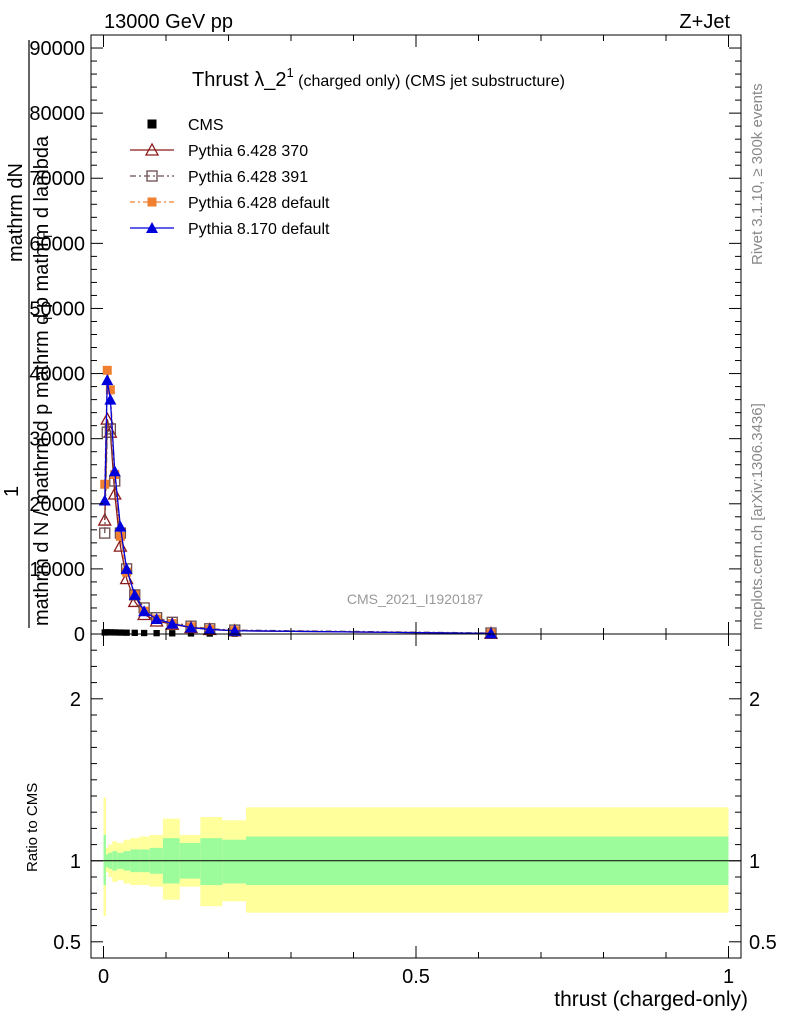 Image resolution: width=786 pixels, height=1024 pixels. What do you see at coordinates (248, 151) in the screenshot?
I see `legend-label: Pythia 6.428 370` at bounding box center [248, 151].